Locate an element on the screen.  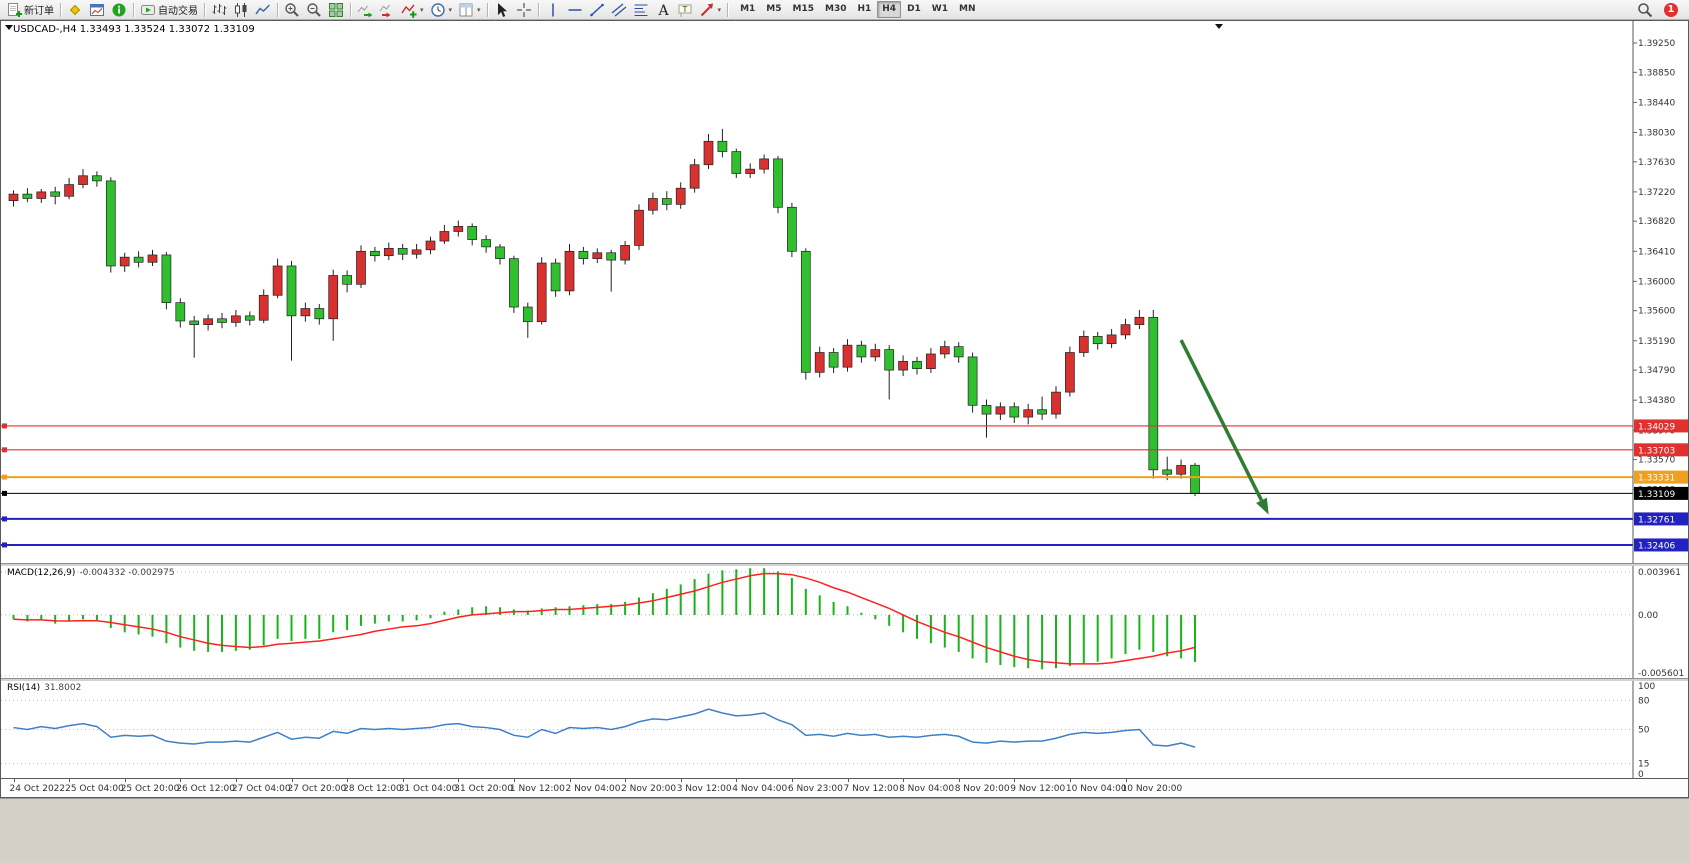
time-label: 25 Oct 04:00 is located at coordinates (94, 789).